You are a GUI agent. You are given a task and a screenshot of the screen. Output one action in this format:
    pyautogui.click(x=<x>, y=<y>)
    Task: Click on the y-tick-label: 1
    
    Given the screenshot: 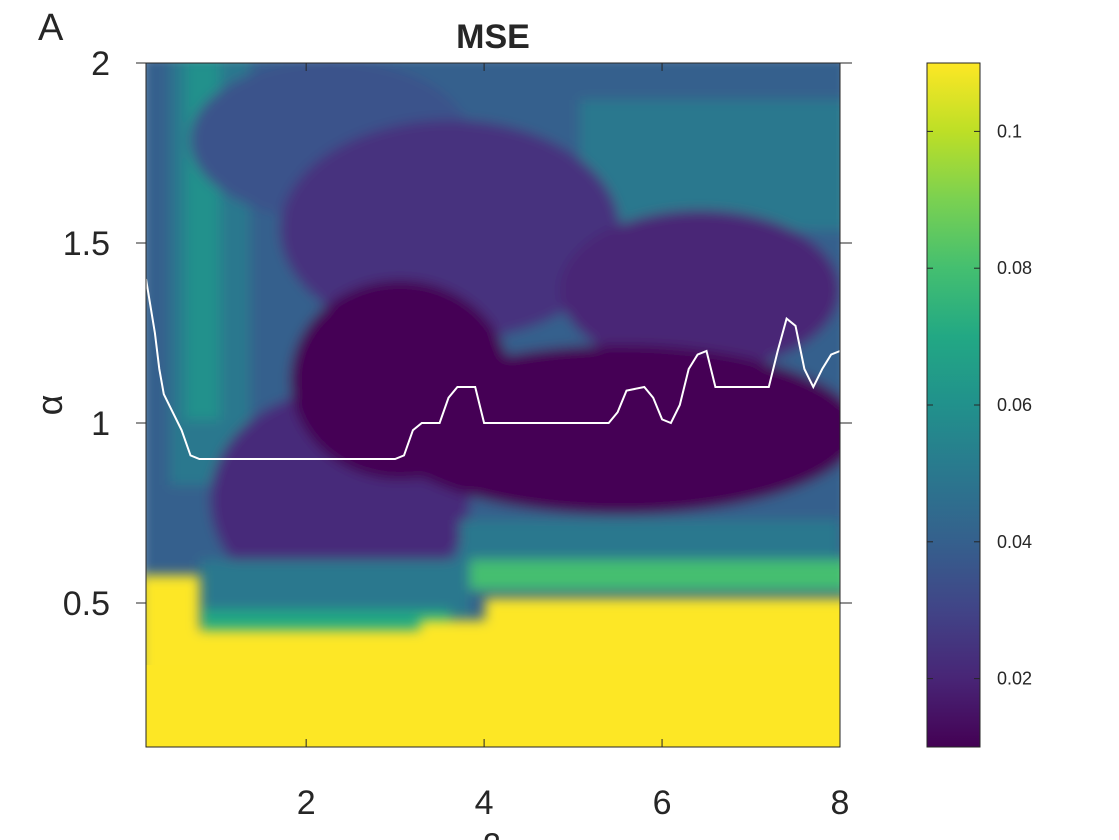 What is the action you would take?
    pyautogui.click(x=100, y=424)
    